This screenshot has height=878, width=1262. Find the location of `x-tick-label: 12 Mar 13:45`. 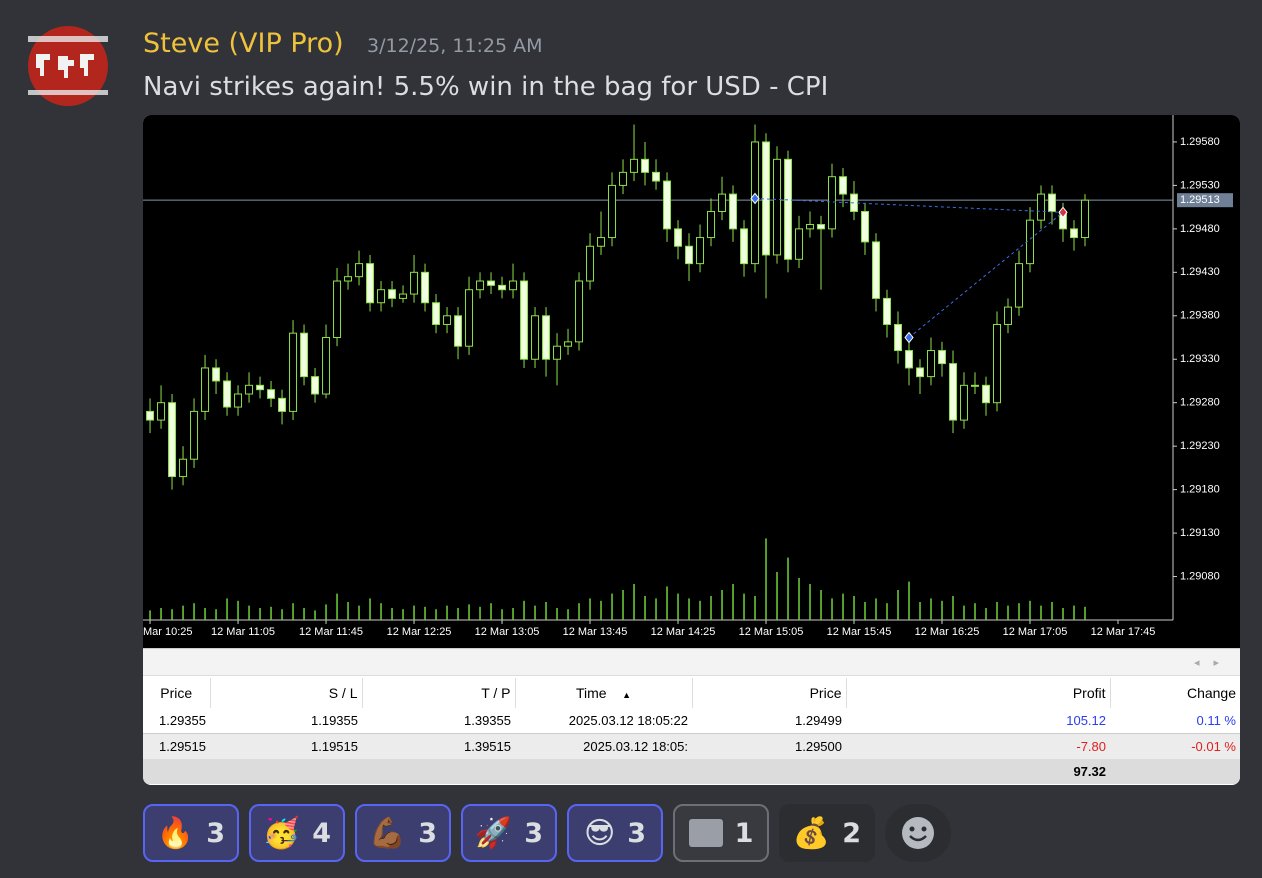

x-tick-label: 12 Mar 13:45 is located at coordinates (595, 632).